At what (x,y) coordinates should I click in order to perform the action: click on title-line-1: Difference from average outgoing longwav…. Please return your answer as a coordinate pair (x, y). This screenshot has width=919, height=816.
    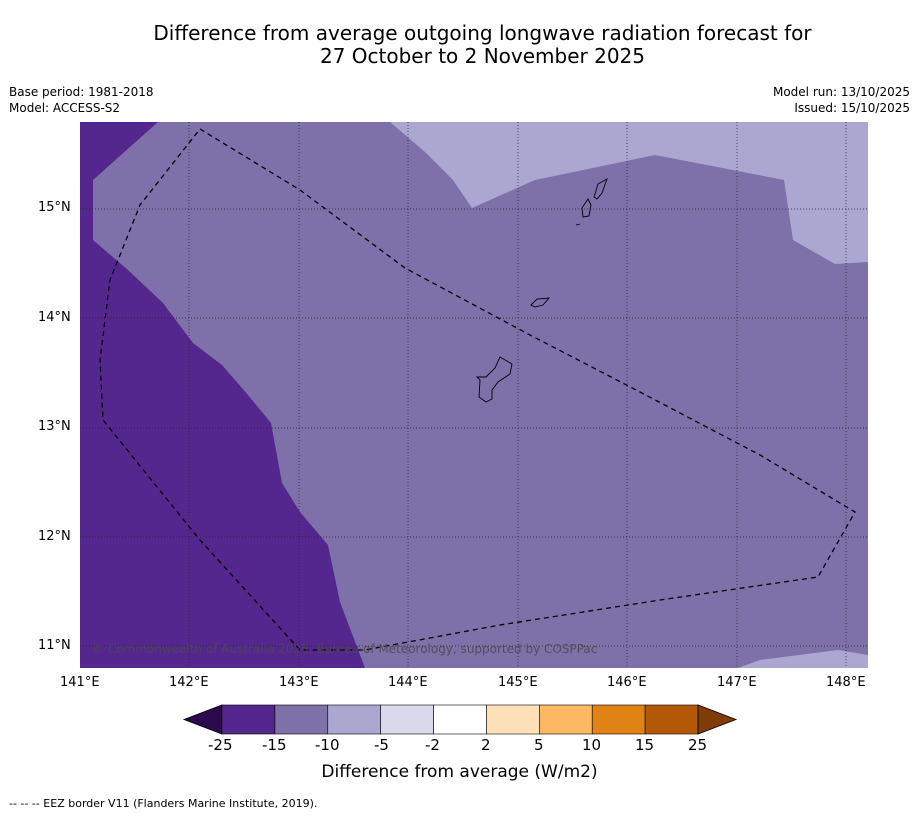
    Looking at the image, I should click on (482, 33).